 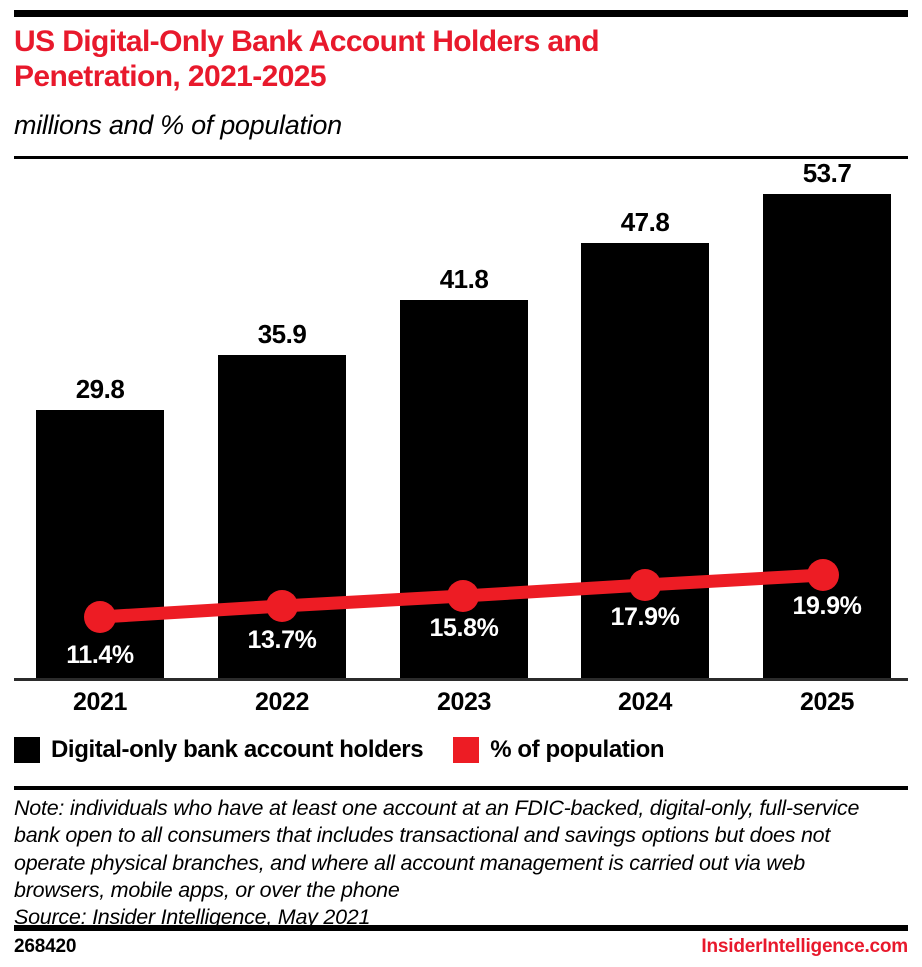 I want to click on percent-marker-2024, so click(x=645, y=585).